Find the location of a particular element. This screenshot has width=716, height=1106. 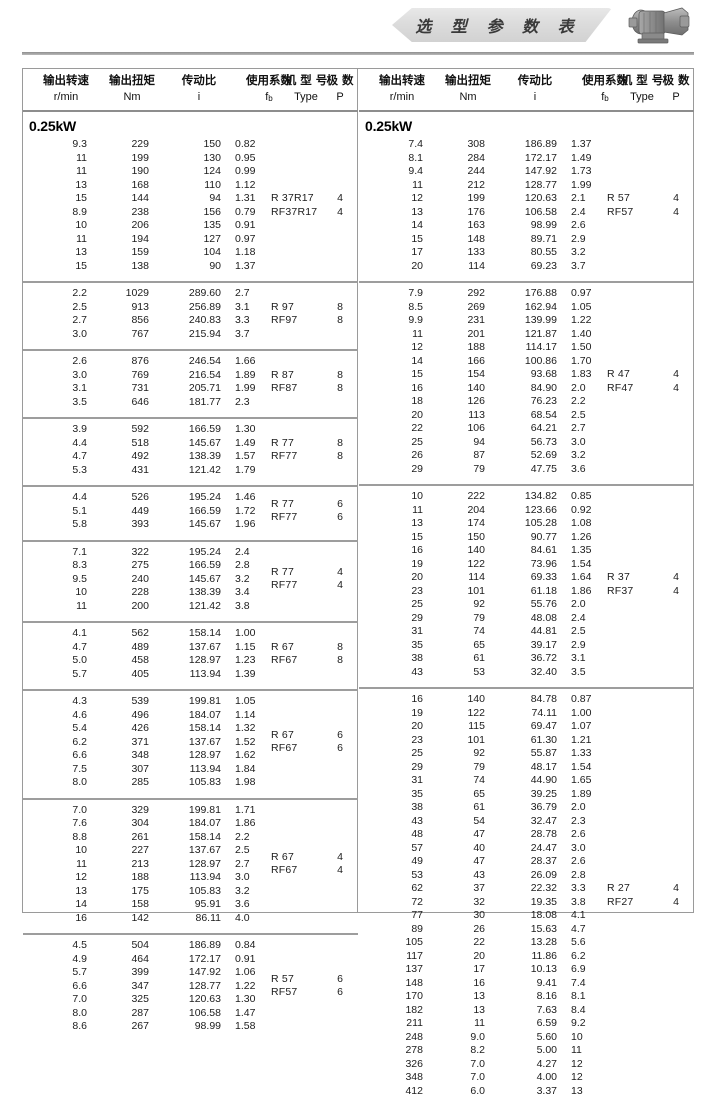

banner-title: 选 型 参 数 表 is located at coordinates (498, 26).